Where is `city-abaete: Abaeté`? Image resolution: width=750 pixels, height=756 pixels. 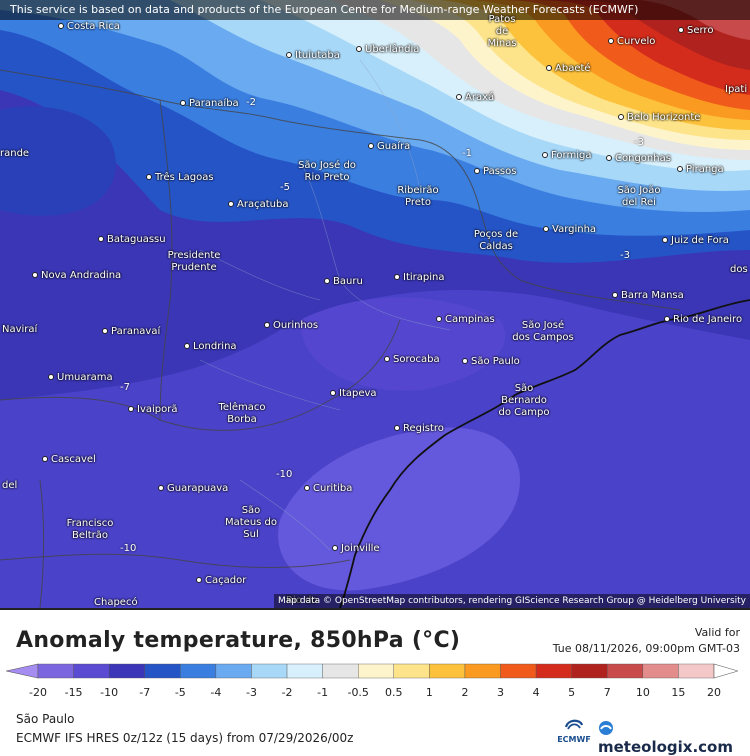
city-abaete: Abaeté is located at coordinates (568, 69).